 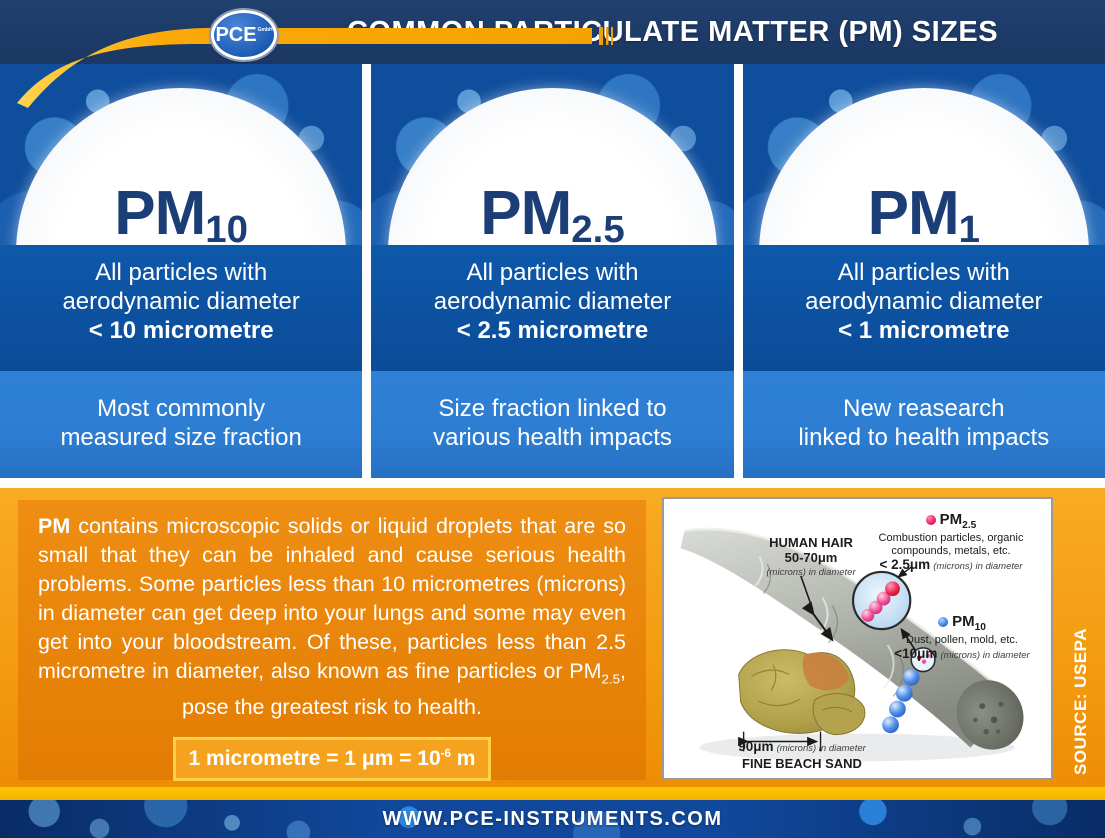 I want to click on pm10-title-main: PM, so click(x=160, y=213).